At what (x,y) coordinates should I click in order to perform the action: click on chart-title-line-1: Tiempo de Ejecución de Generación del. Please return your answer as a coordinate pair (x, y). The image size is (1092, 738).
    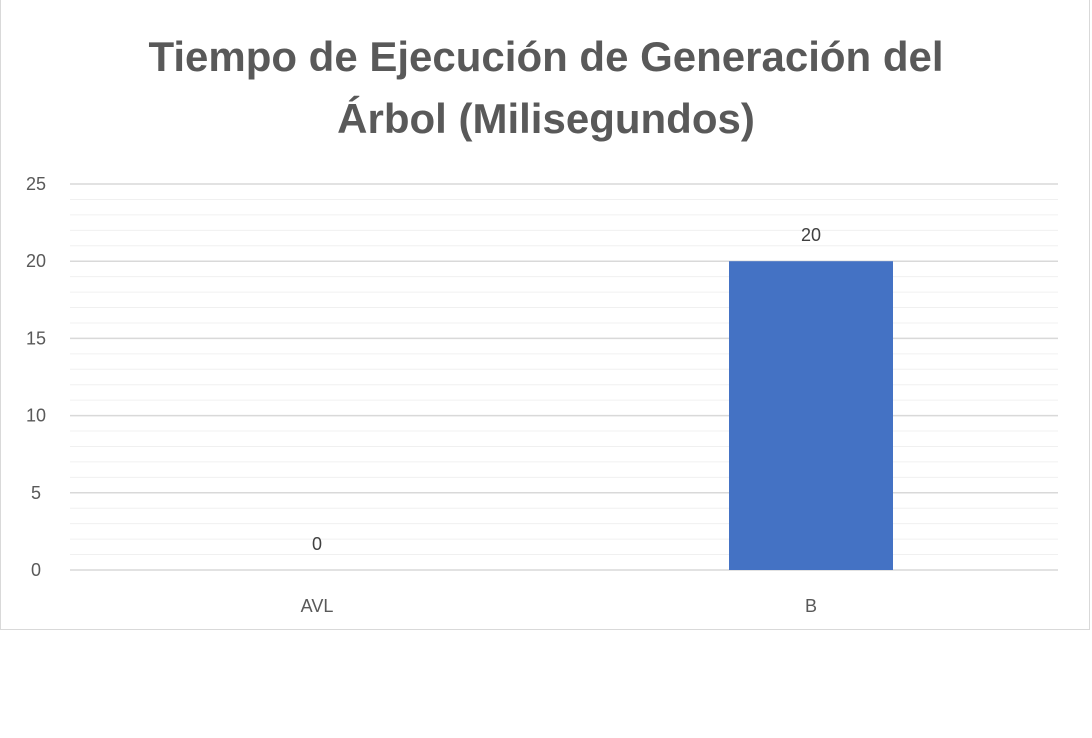
    Looking at the image, I should click on (546, 56).